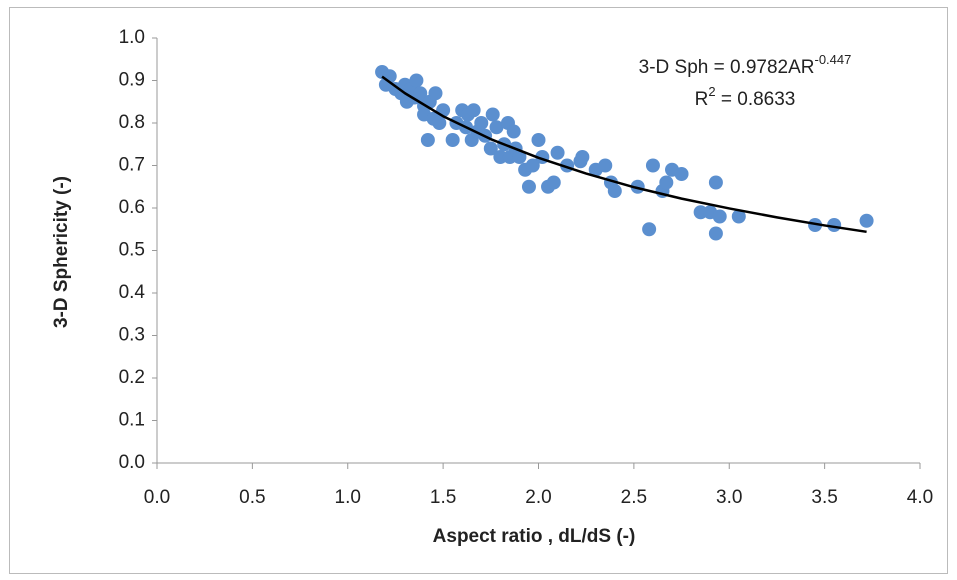 This screenshot has width=957, height=580. What do you see at coordinates (132, 122) in the screenshot?
I see `y-tick-label: 0.8` at bounding box center [132, 122].